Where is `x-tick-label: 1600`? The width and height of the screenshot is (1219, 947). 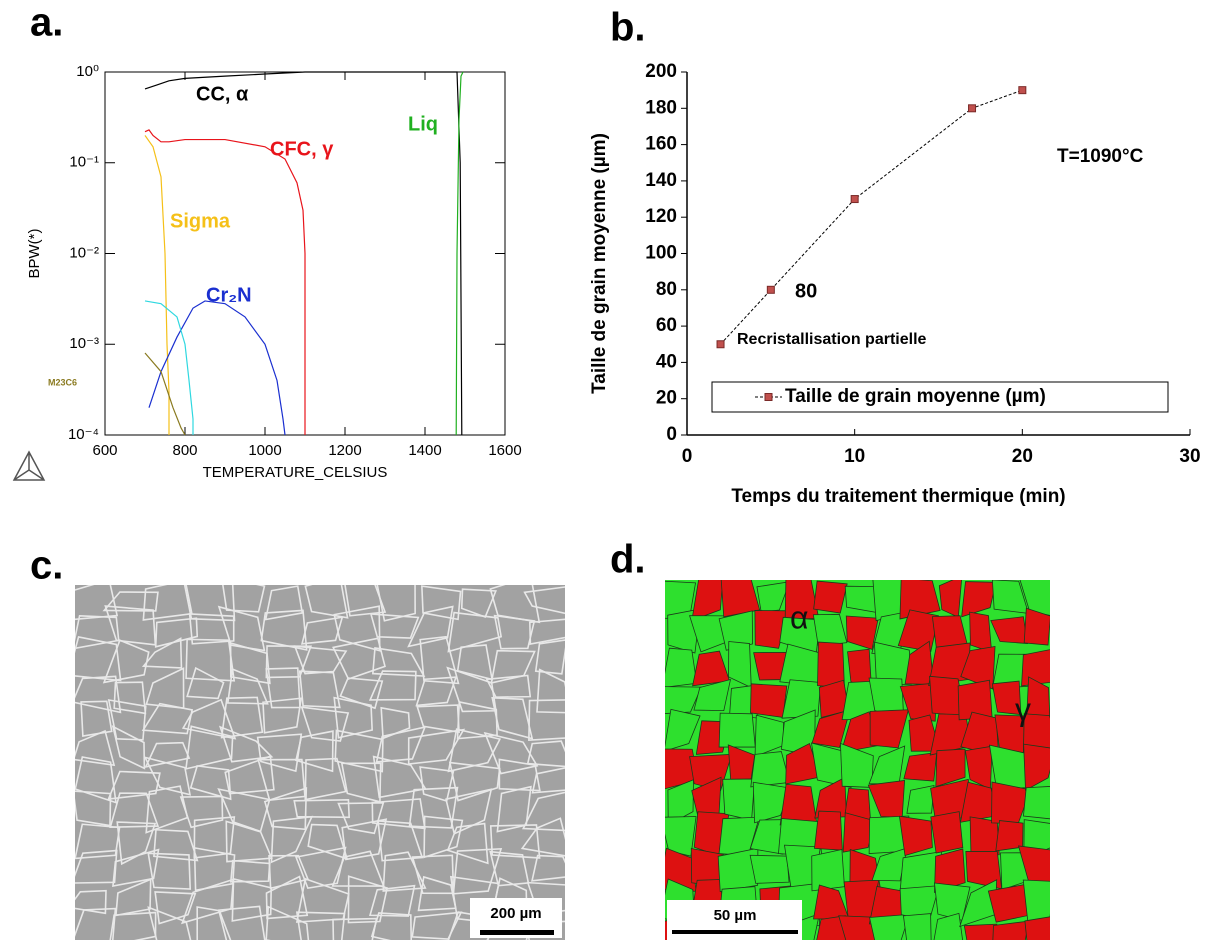
x-tick-label: 1600 is located at coordinates (504, 450).